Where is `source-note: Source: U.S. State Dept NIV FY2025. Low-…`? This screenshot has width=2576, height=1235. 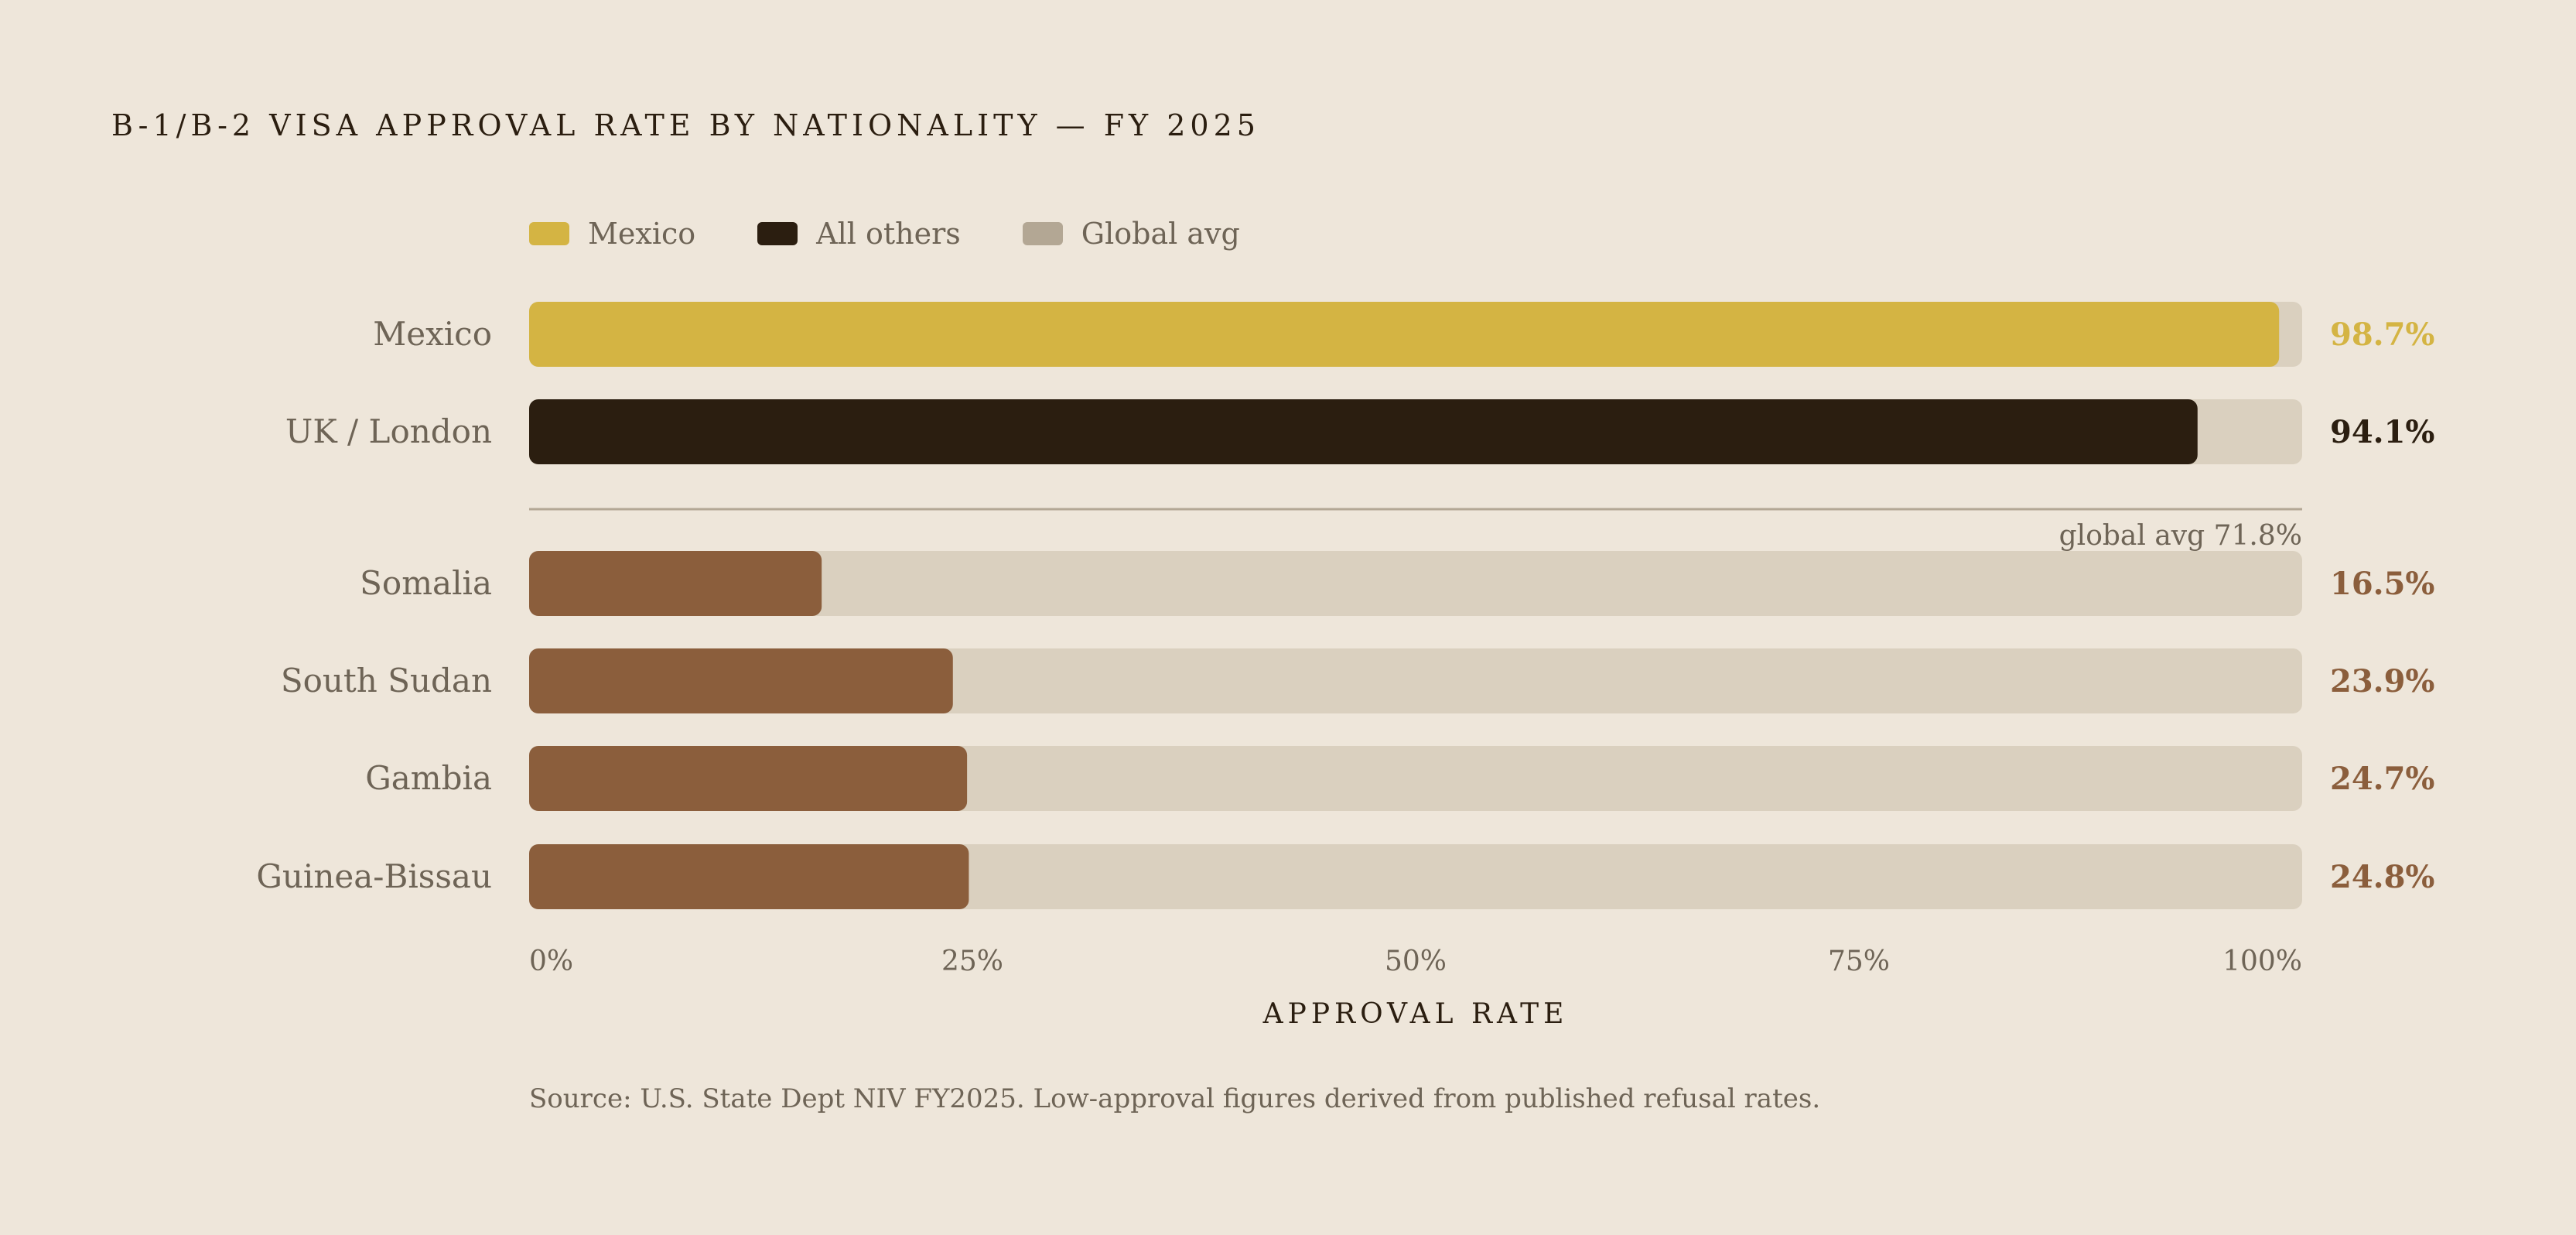 source-note: Source: U.S. State Dept NIV FY2025. Low-… is located at coordinates (1175, 1099).